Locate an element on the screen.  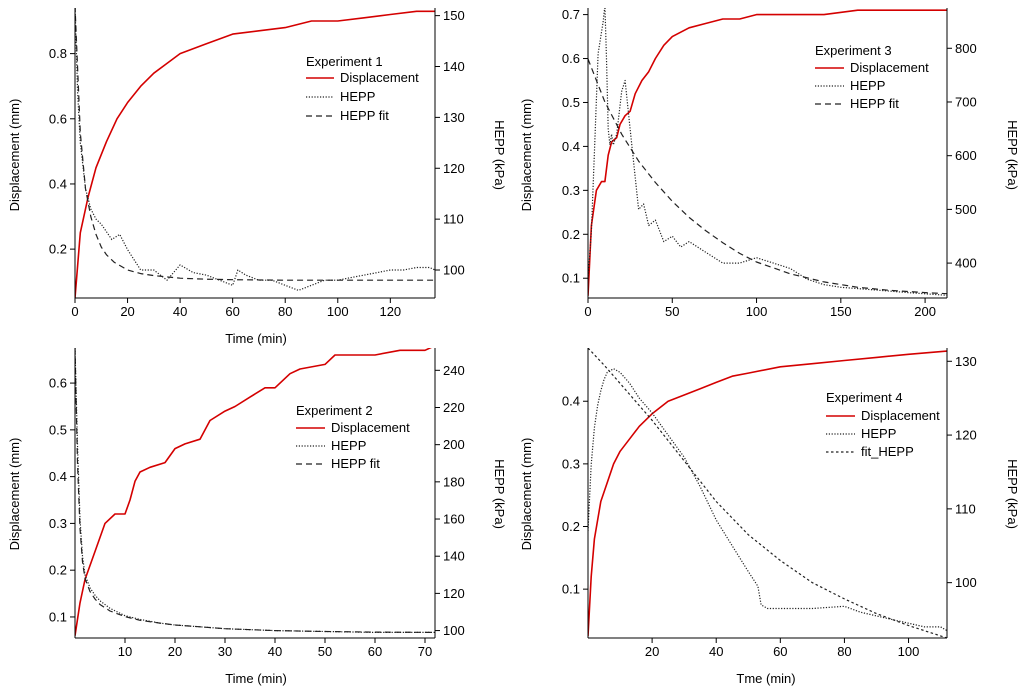
series-line-hepp is located at coordinates (255, 491).